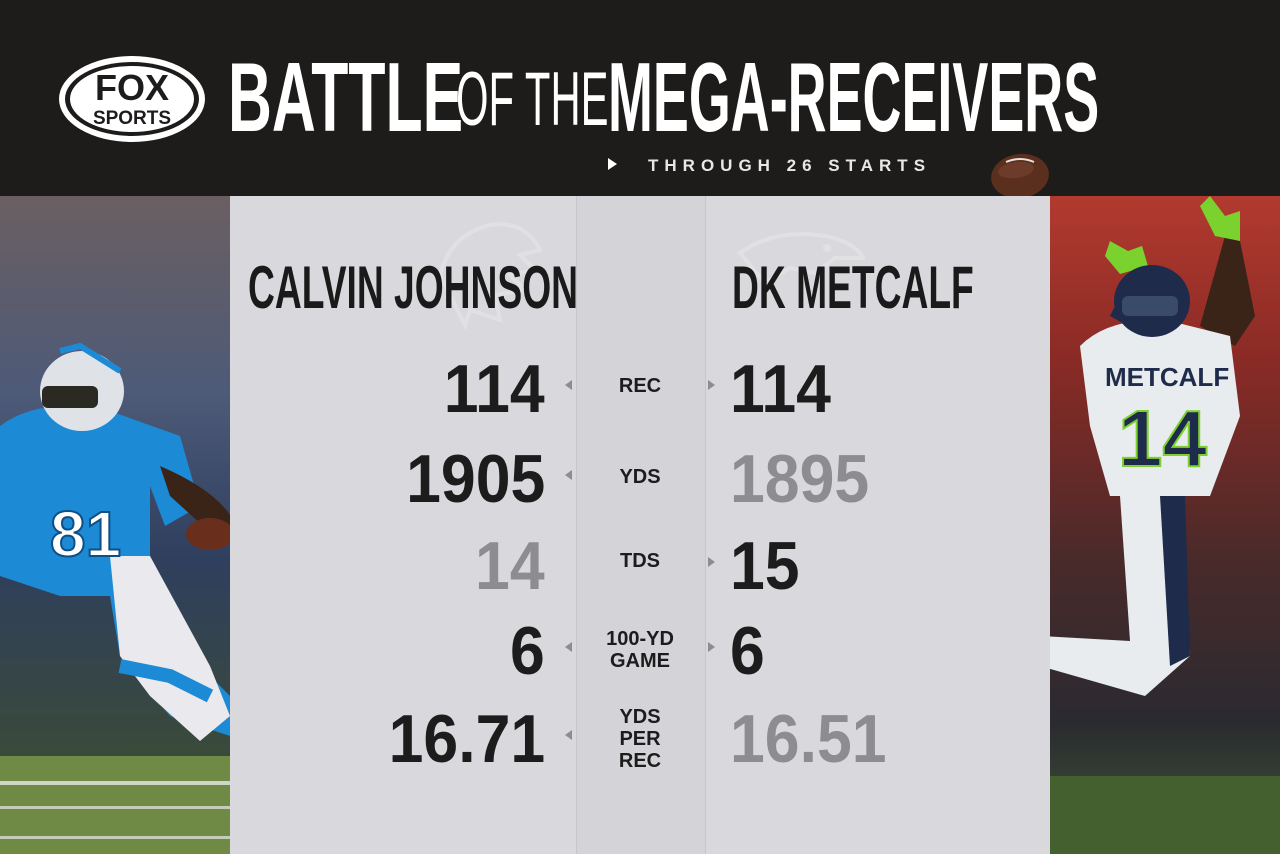  I want to click on stat-value-left: 14, so click(510, 566).